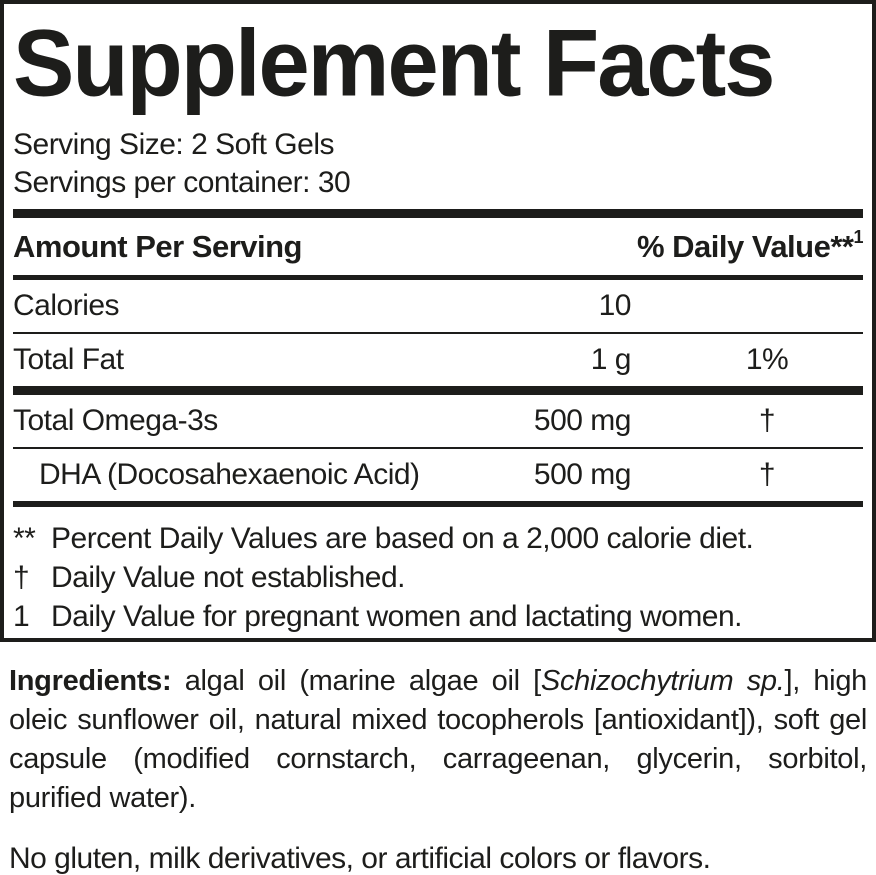 The height and width of the screenshot is (875, 876). Describe the element at coordinates (438, 504) in the screenshot. I see `footnote-divider-rule` at that location.